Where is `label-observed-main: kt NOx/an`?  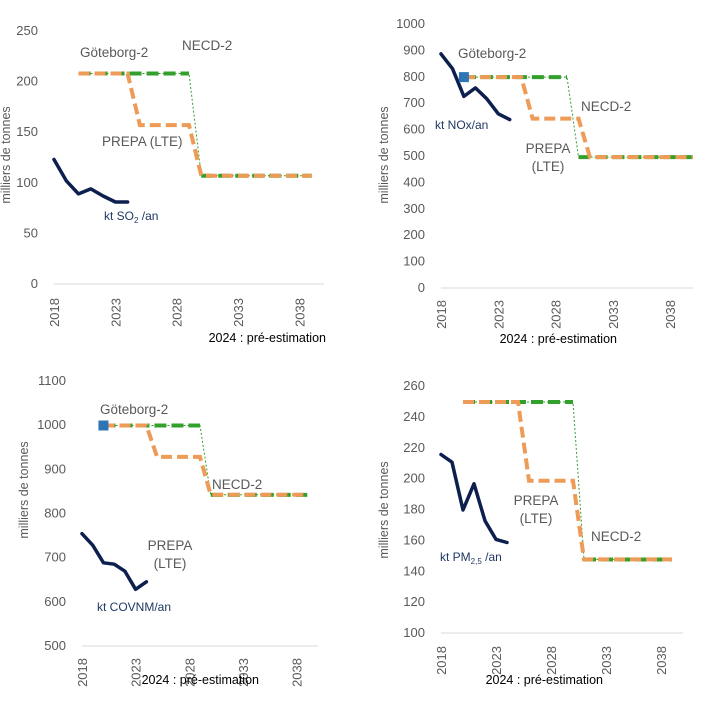
label-observed-main: kt NOx/an is located at coordinates (461, 125).